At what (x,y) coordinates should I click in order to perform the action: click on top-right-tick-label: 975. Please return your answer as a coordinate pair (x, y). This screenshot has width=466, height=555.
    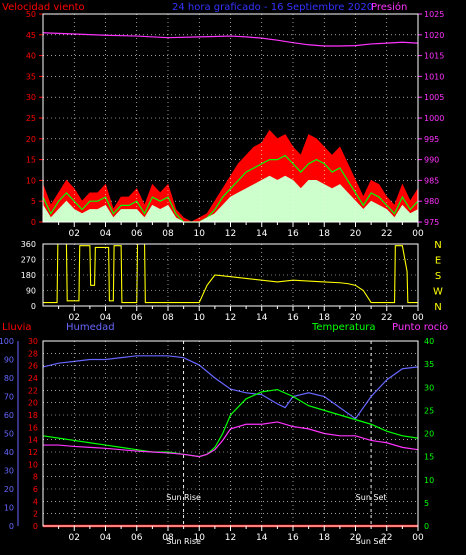
    Looking at the image, I should click on (431, 222).